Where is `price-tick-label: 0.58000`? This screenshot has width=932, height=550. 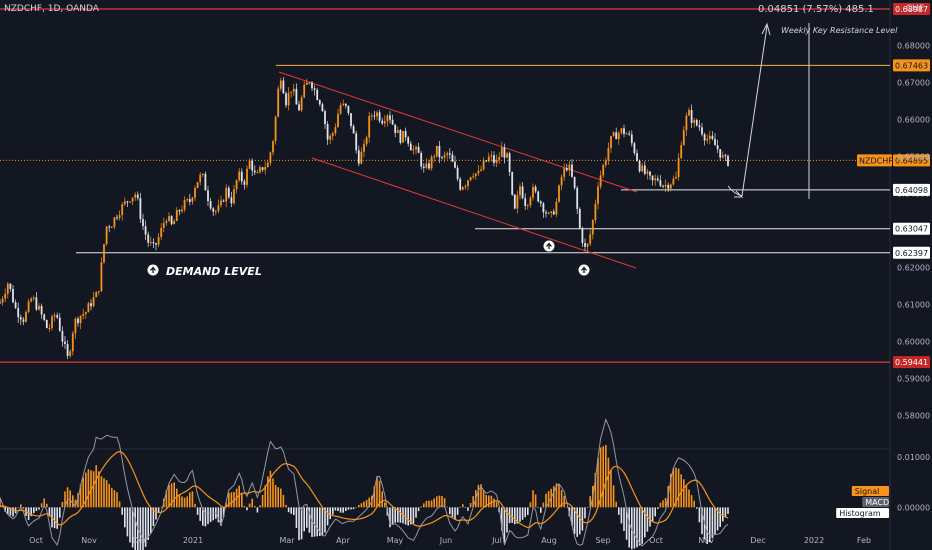 price-tick-label: 0.58000 is located at coordinates (913, 415).